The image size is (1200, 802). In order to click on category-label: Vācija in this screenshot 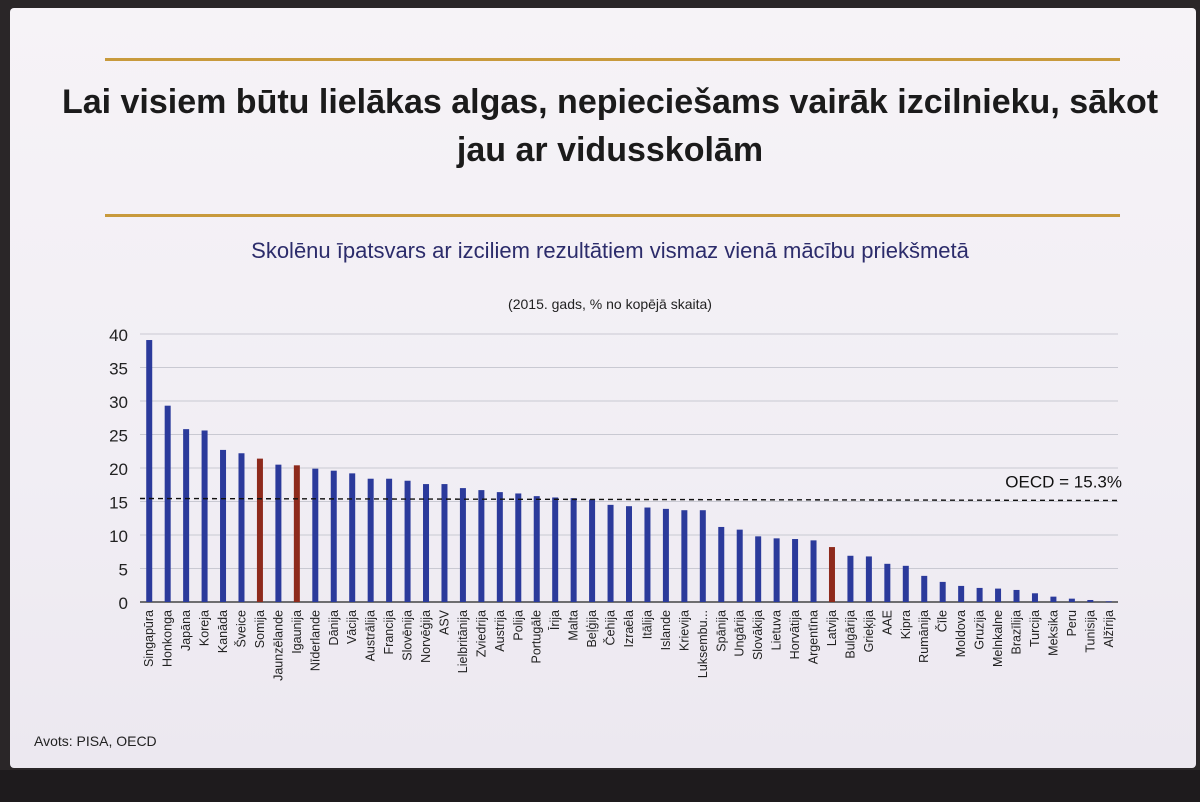, I will do `click(352, 627)`.